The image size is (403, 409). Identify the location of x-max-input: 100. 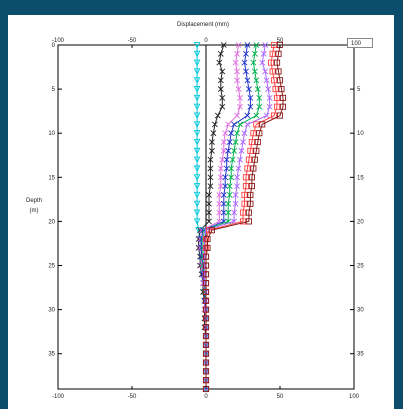
(360, 43).